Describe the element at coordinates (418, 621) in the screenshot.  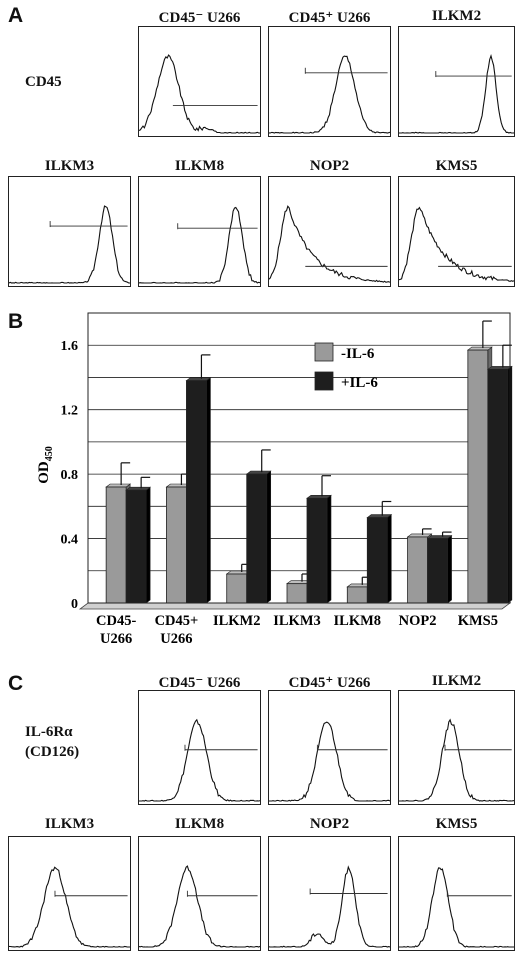
I see `chart-x-tick-label: NOP2` at that location.